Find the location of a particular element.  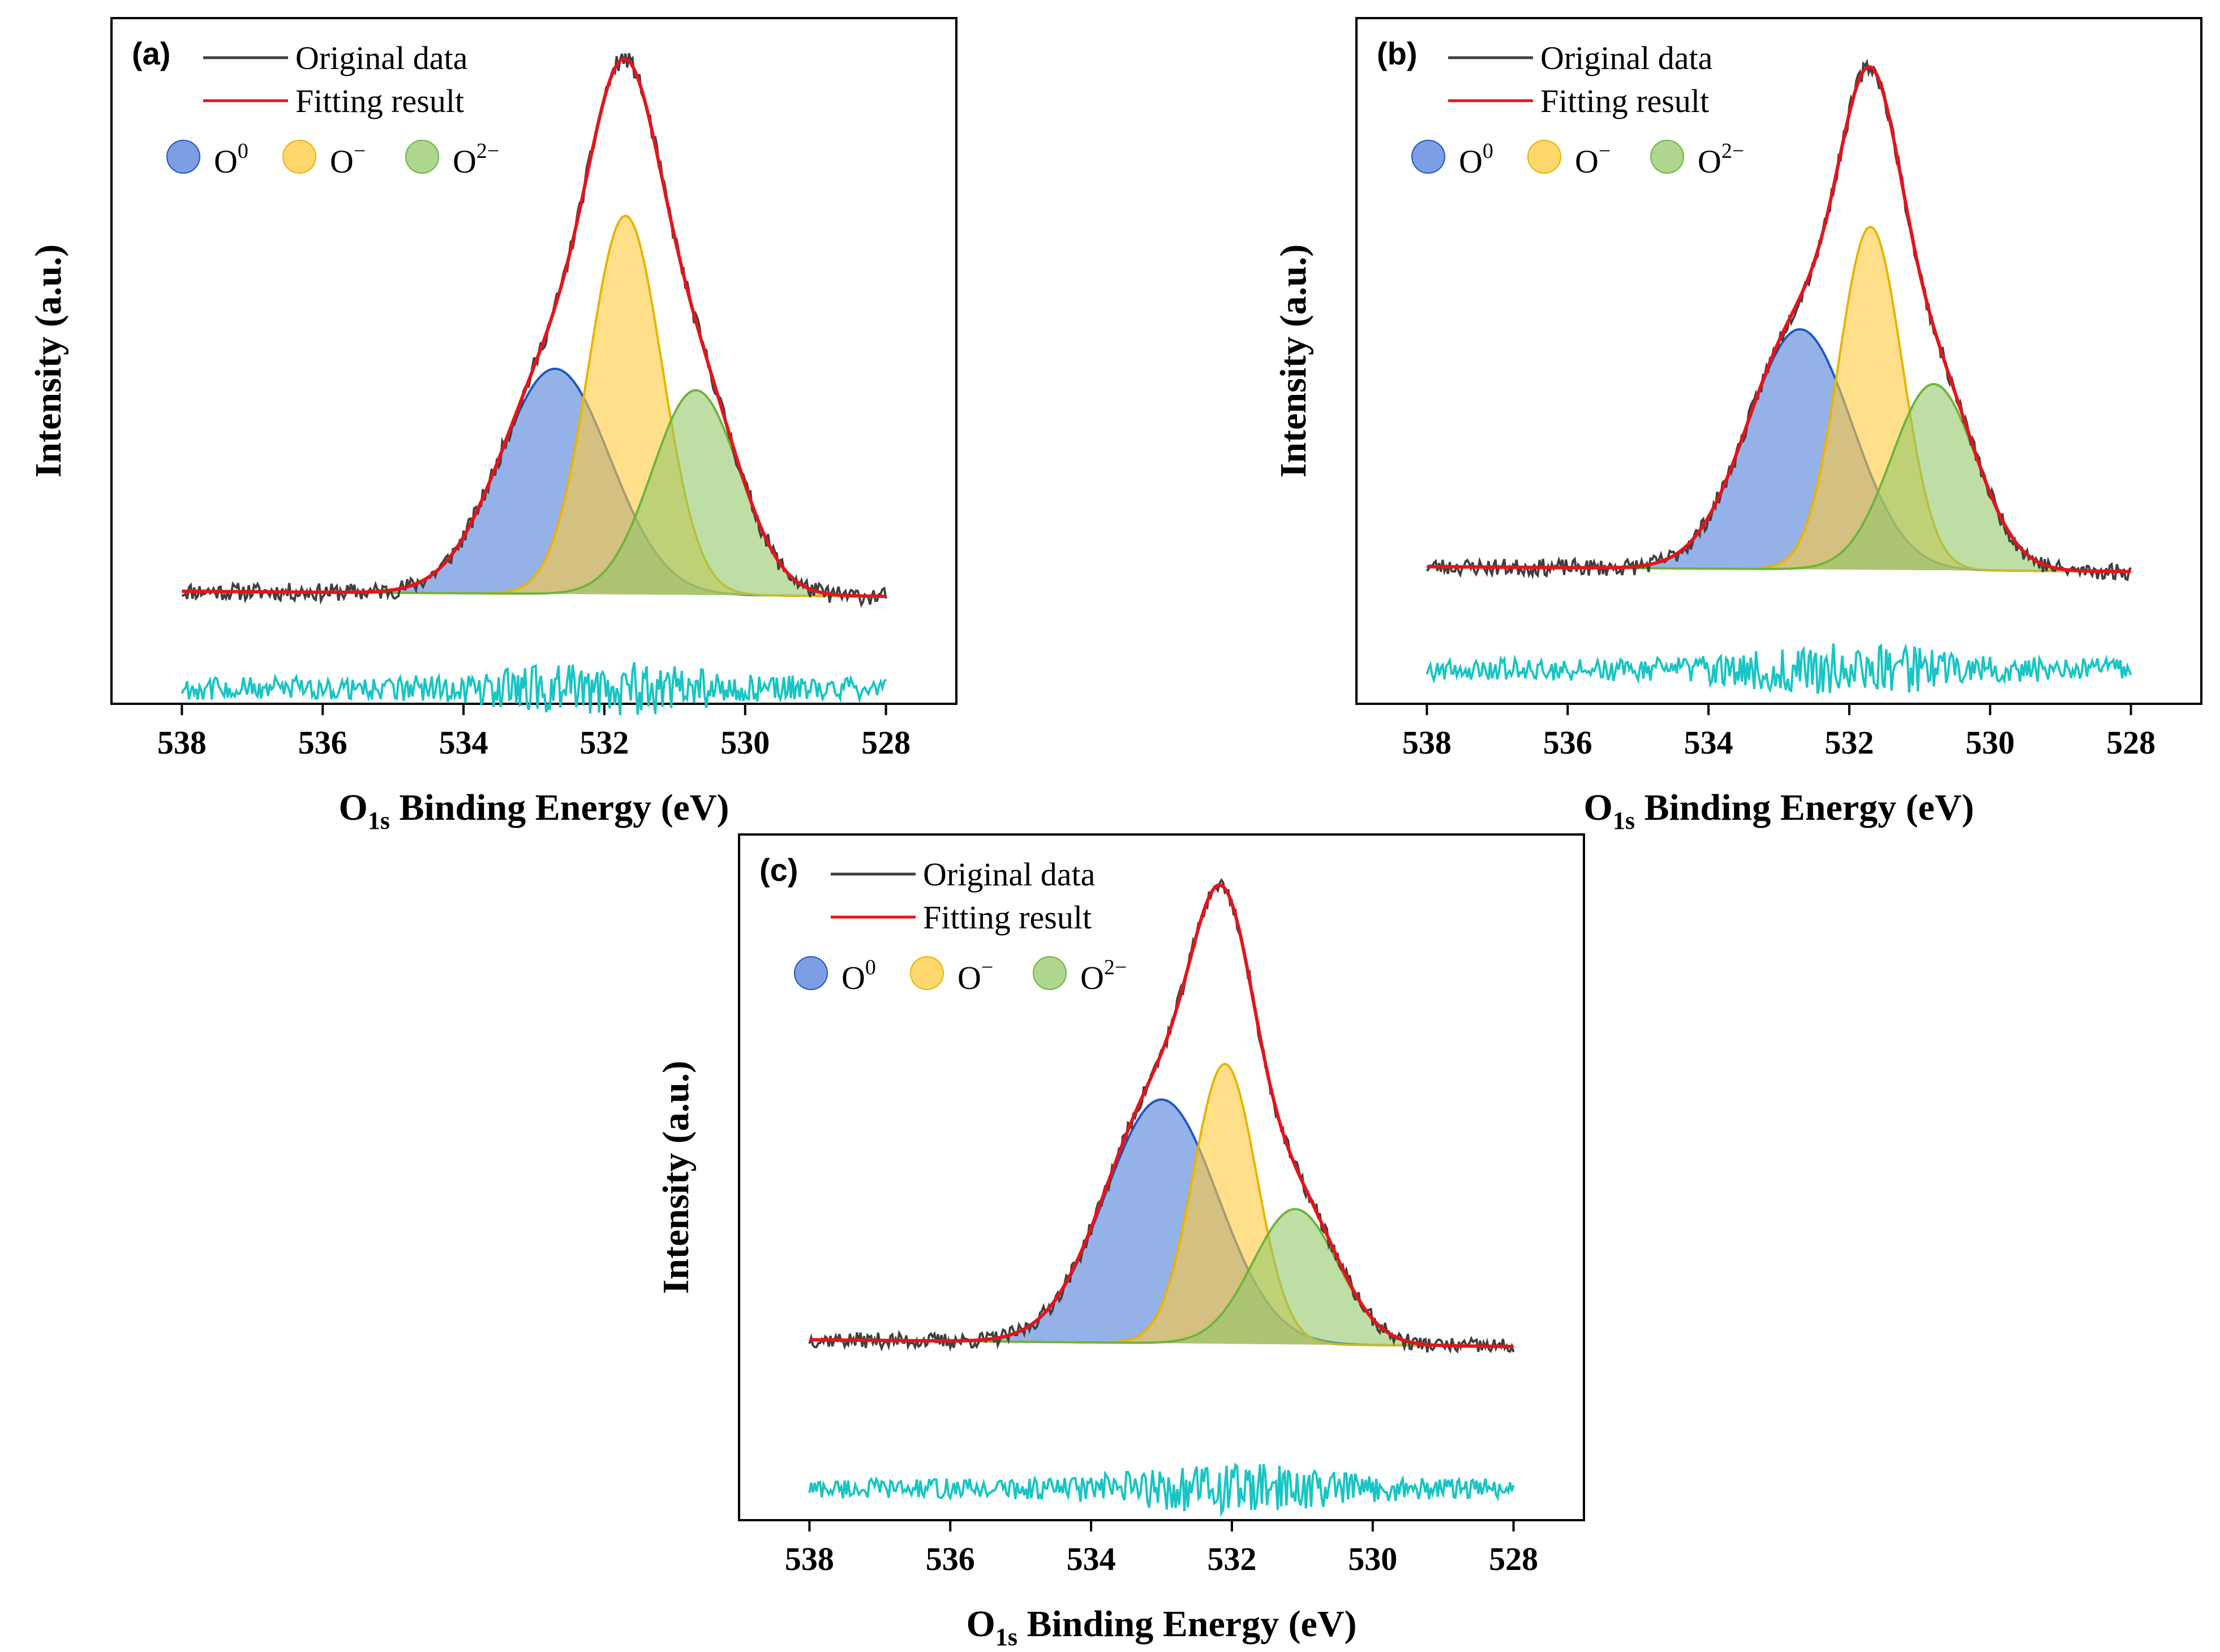

original-data-line is located at coordinates (534, 330).